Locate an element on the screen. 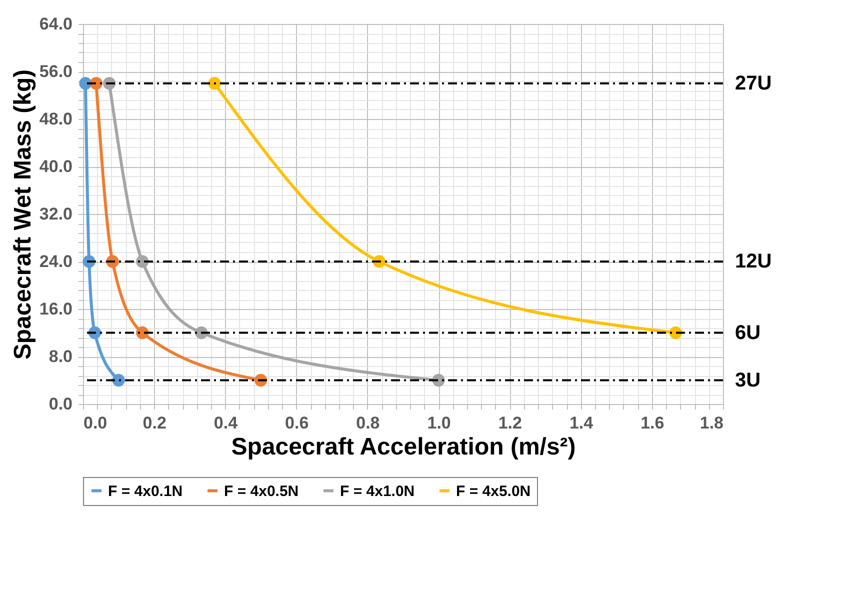 The width and height of the screenshot is (841, 615). legend-label: F = 4x0.1N is located at coordinates (145, 491).